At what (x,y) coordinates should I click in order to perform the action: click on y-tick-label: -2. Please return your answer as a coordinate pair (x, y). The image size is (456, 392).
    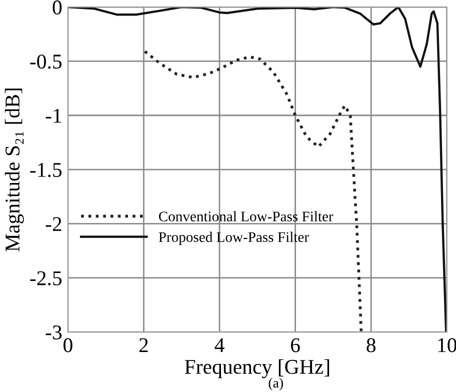
    Looking at the image, I should click on (54, 224).